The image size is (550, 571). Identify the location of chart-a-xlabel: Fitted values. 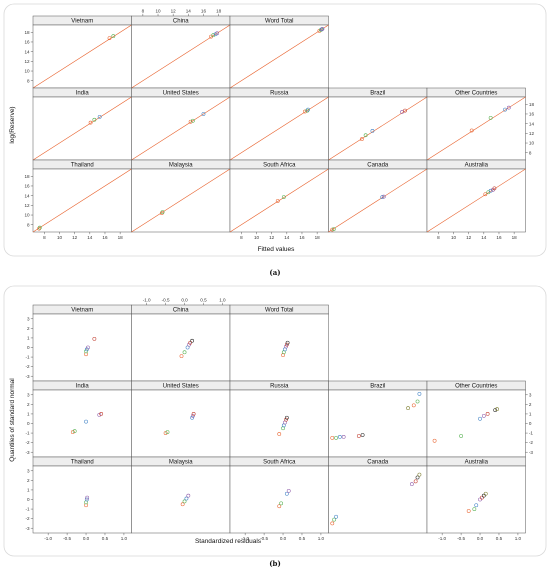
(277, 249).